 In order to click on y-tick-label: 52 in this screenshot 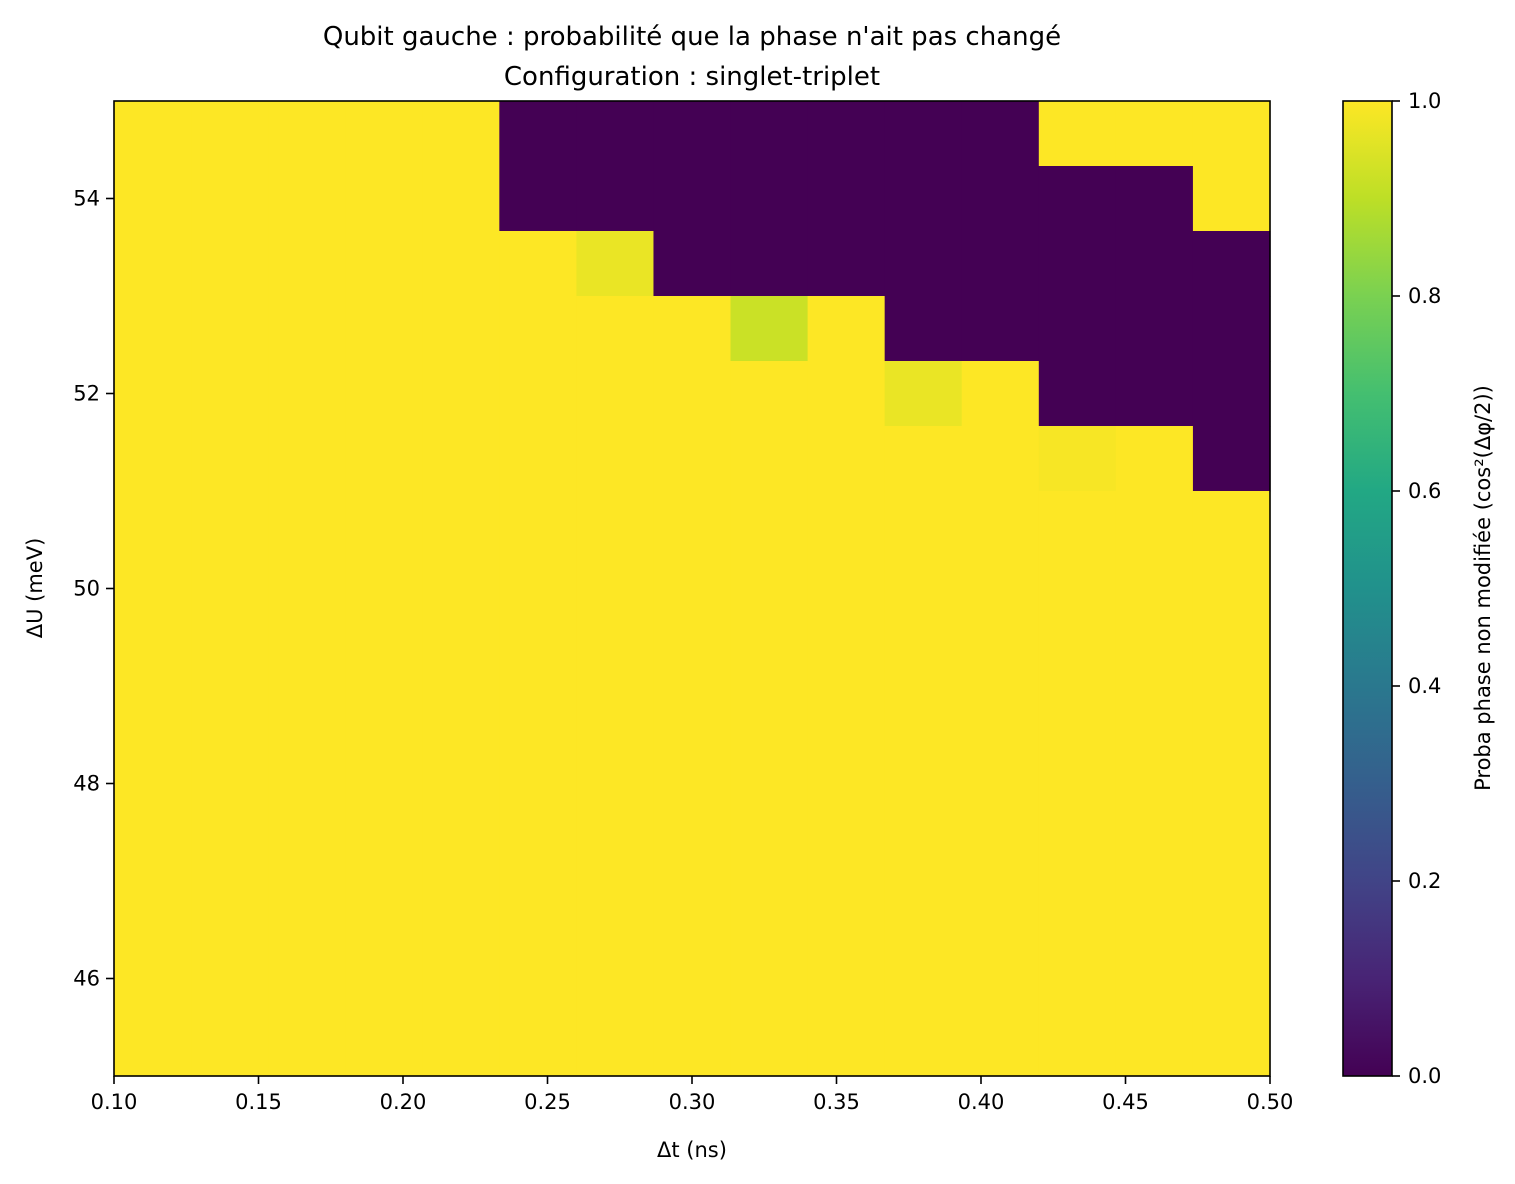, I will do `click(86, 394)`.